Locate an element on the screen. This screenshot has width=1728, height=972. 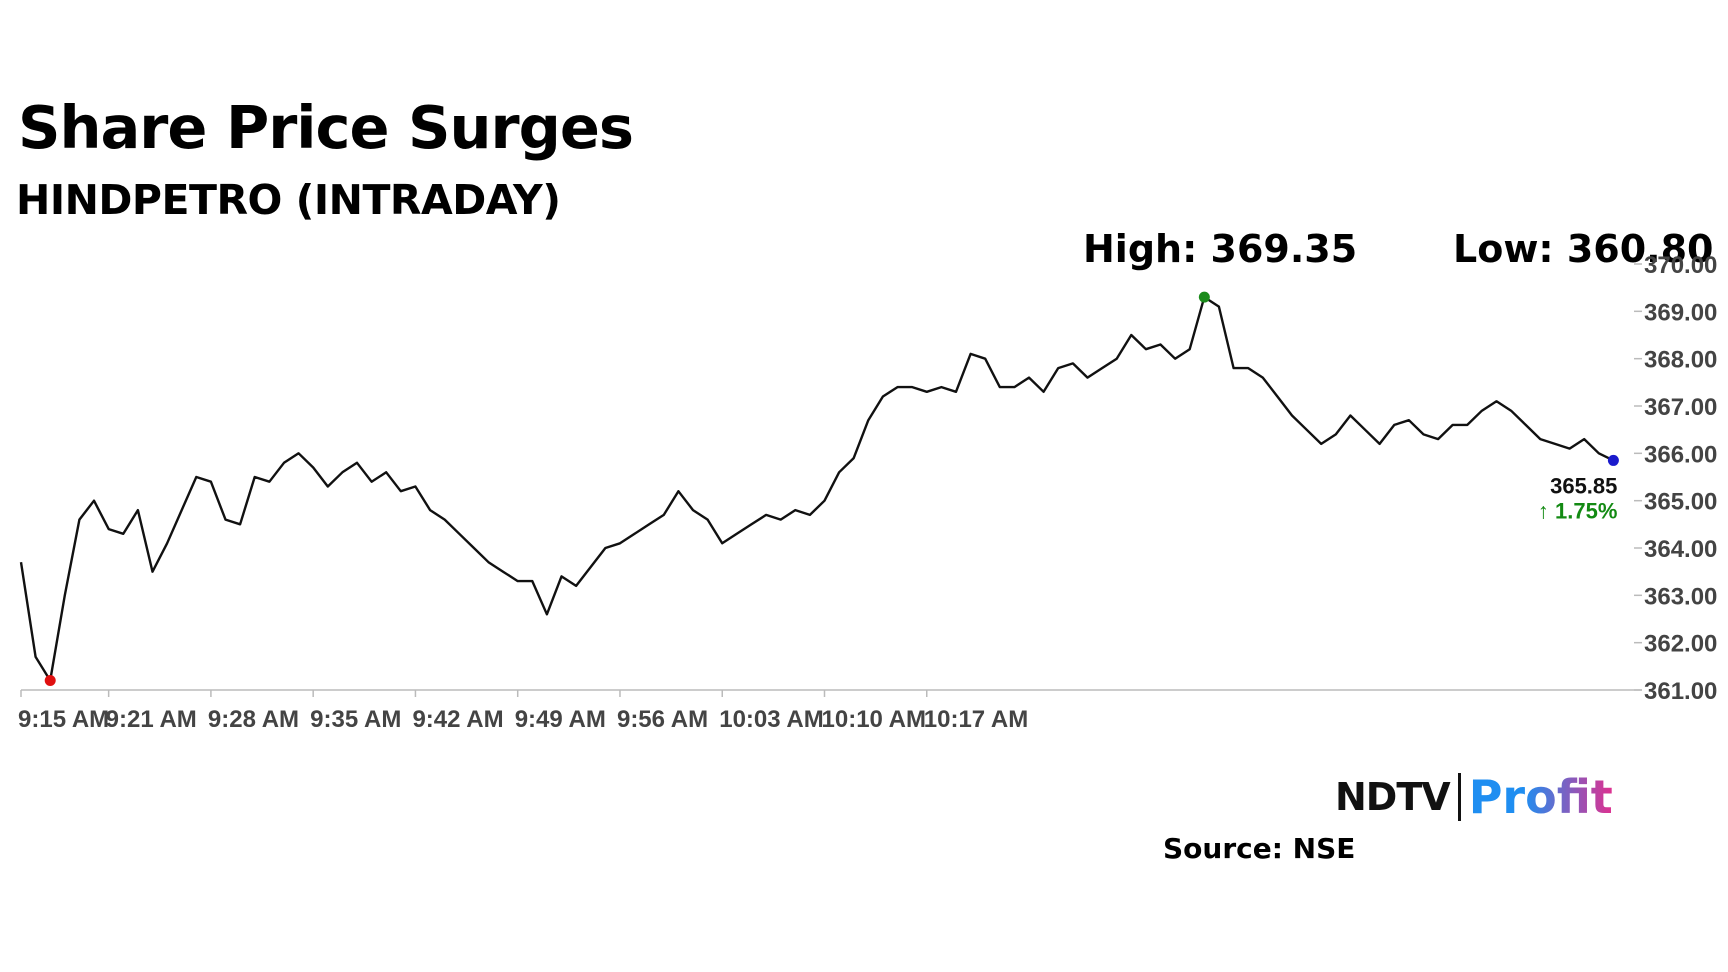
low-point-marker is located at coordinates (50, 681).